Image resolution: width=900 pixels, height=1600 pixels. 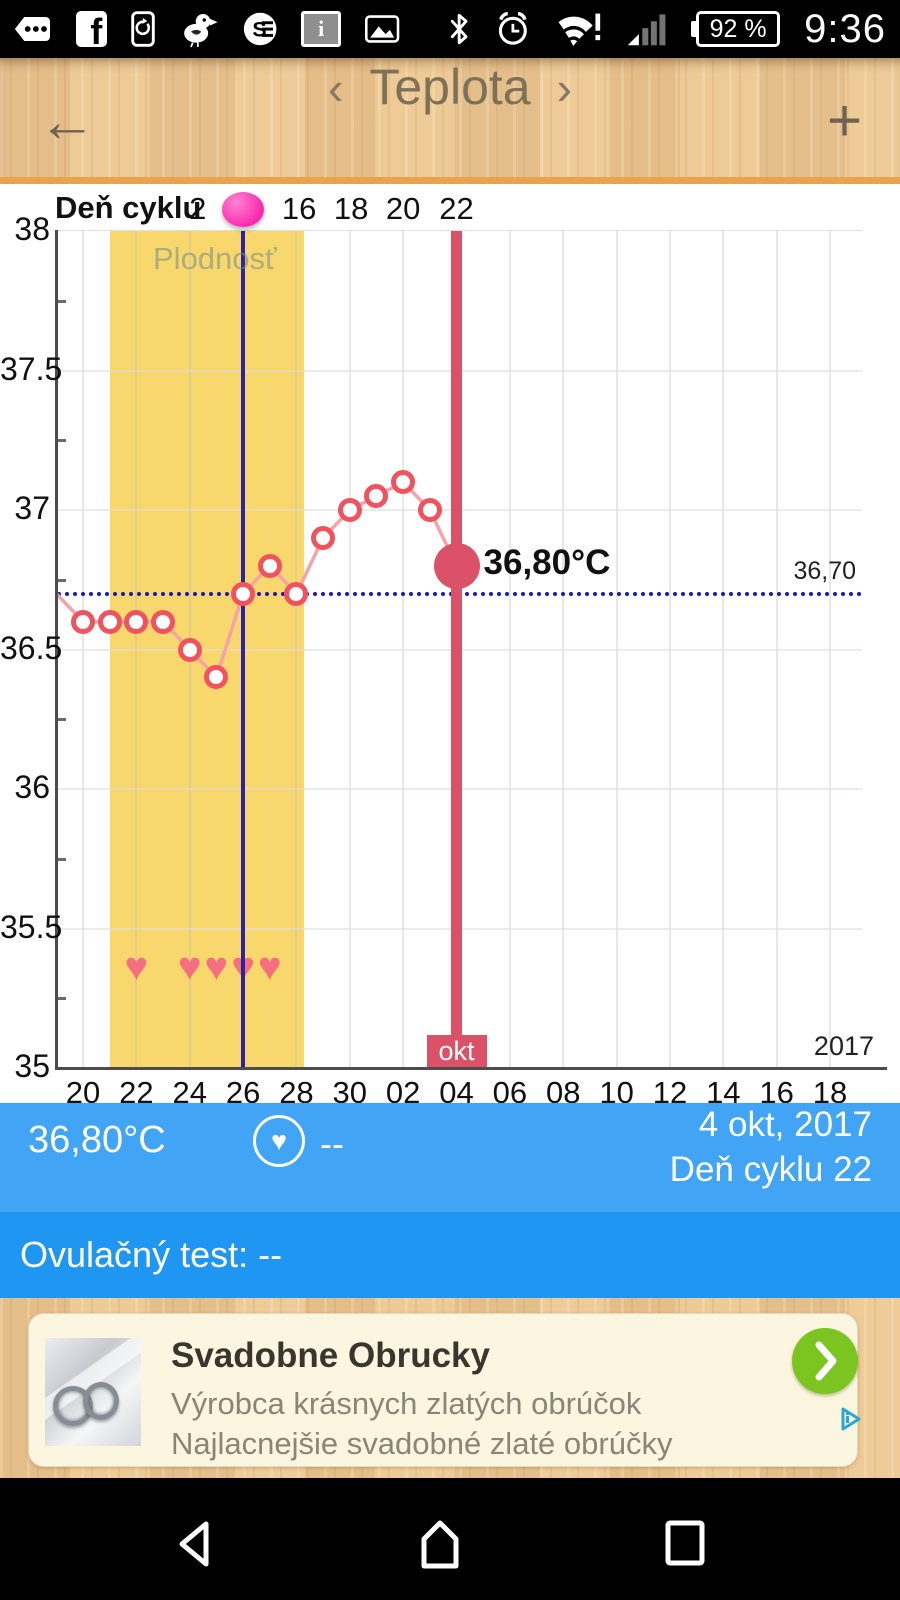 What do you see at coordinates (457, 649) in the screenshot?
I see `selected-day-line` at bounding box center [457, 649].